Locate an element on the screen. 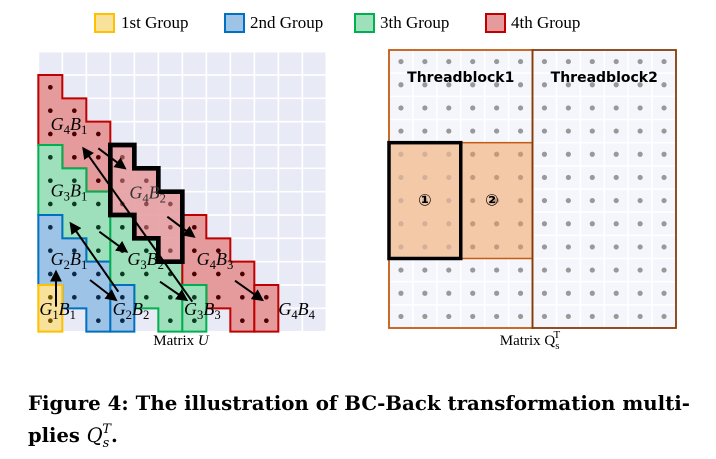 The height and width of the screenshot is (459, 716). step1-highlight is located at coordinates (425, 200).